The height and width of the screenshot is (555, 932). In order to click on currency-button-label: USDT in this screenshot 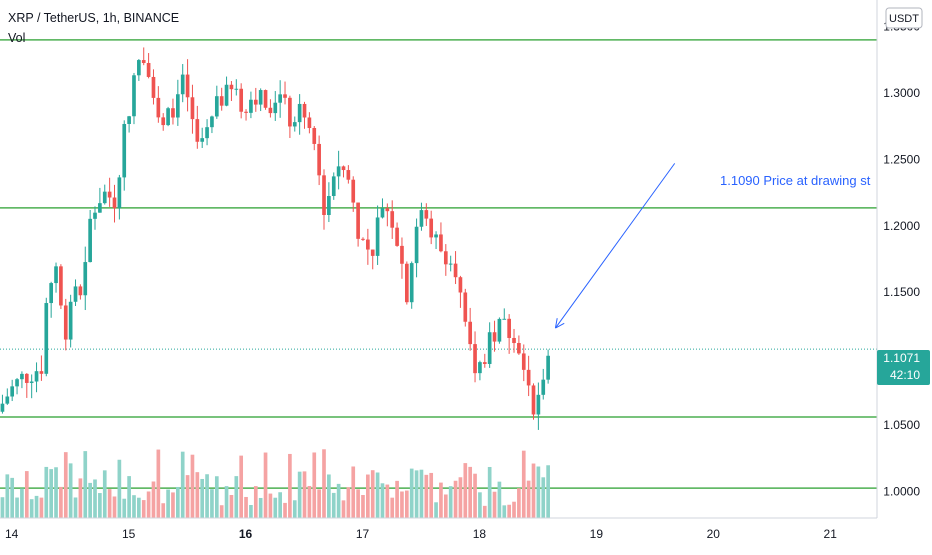, I will do `click(904, 19)`.